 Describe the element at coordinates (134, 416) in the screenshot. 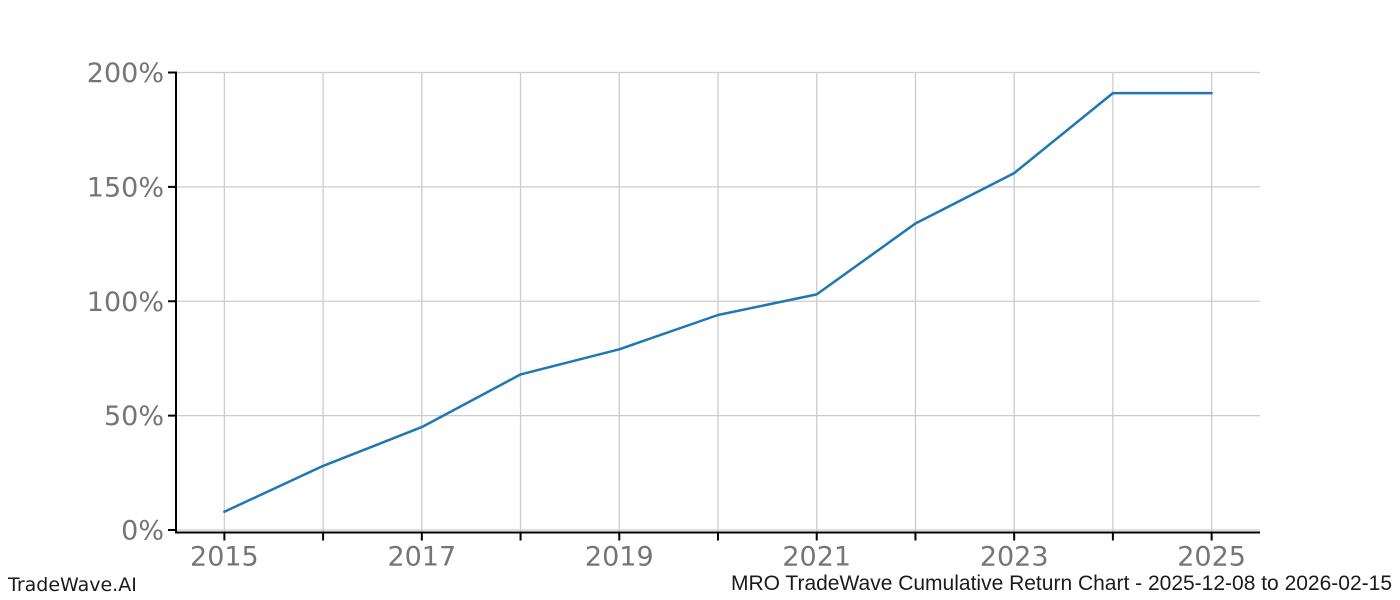

I see `y-tick-label: 50%` at that location.